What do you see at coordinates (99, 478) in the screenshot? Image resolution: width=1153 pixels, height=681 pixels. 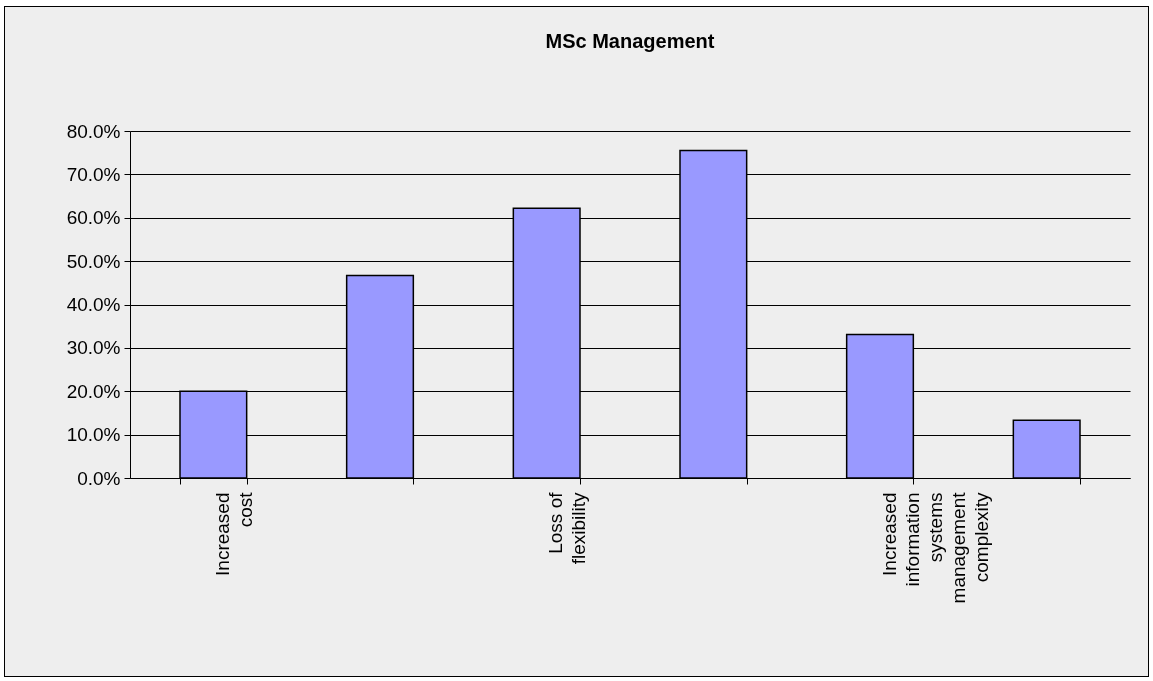 I see `y-tick-label: 0.0%` at bounding box center [99, 478].